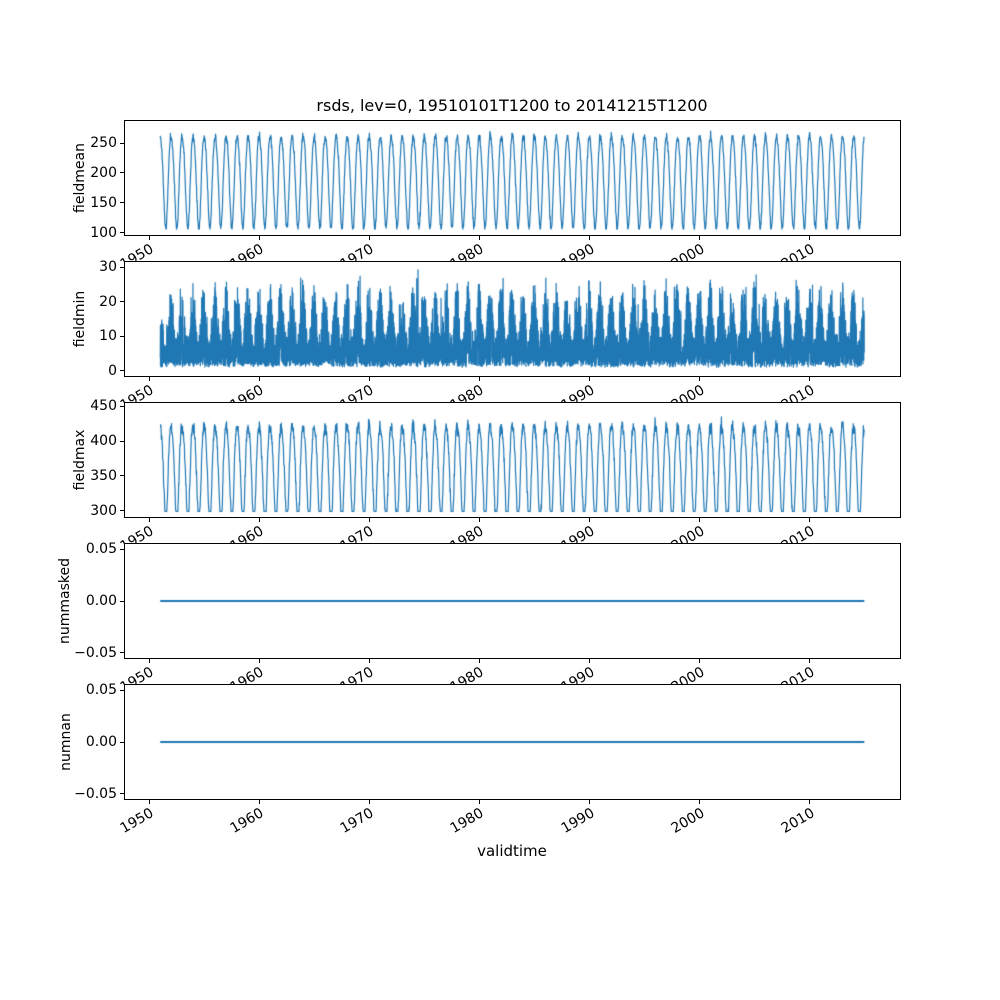 Image resolution: width=1000 pixels, height=1000 pixels. Describe the element at coordinates (137, 821) in the screenshot. I see `x-tick-label: 1950` at that location.